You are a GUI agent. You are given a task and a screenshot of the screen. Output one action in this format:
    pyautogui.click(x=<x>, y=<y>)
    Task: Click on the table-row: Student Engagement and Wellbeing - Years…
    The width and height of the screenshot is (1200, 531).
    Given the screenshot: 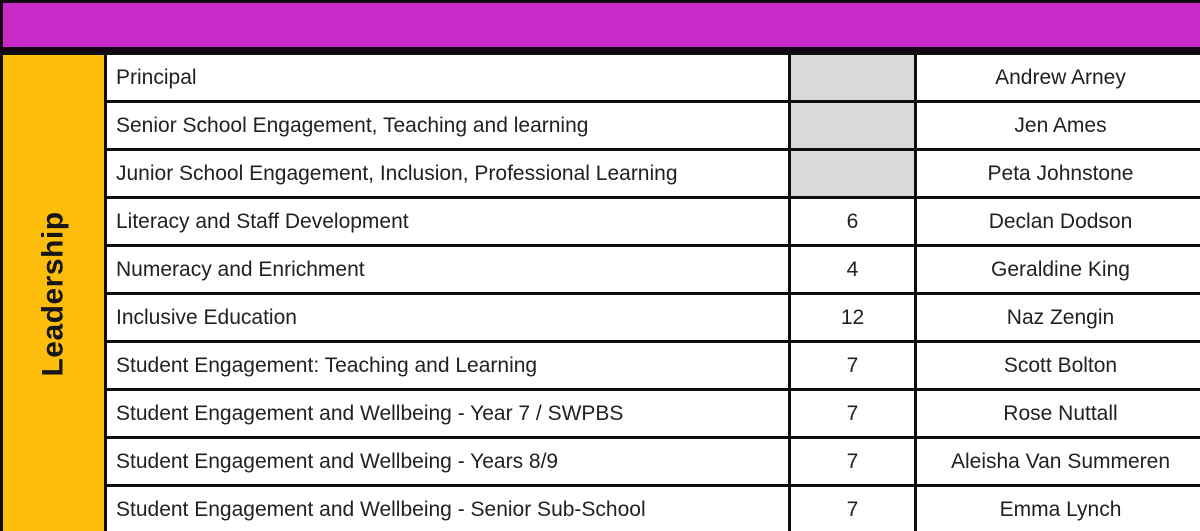 What is the action you would take?
    pyautogui.click(x=601, y=461)
    